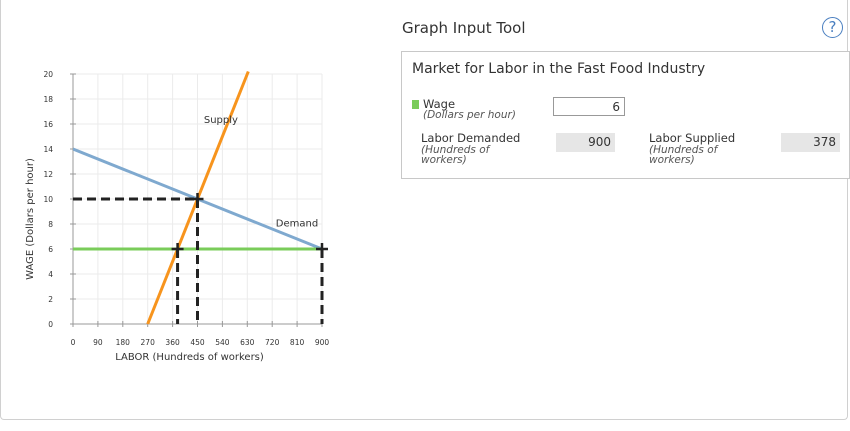 The image size is (850, 431). Describe the element at coordinates (471, 138) in the screenshot. I see `labor-demanded-label: Labor Demanded` at that location.